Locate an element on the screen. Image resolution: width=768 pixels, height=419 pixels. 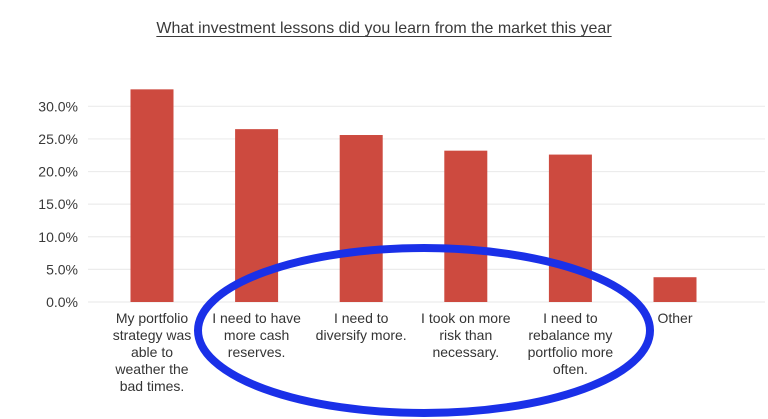
y-tick-label: 20.0% is located at coordinates (58, 172).